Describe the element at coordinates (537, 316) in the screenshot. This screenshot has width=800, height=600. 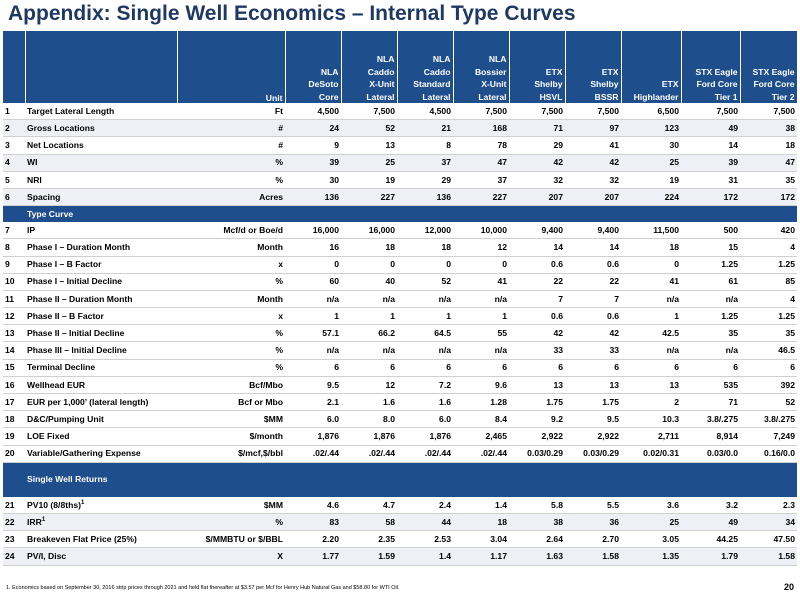
I see `table-cell: 0.6` at that location.